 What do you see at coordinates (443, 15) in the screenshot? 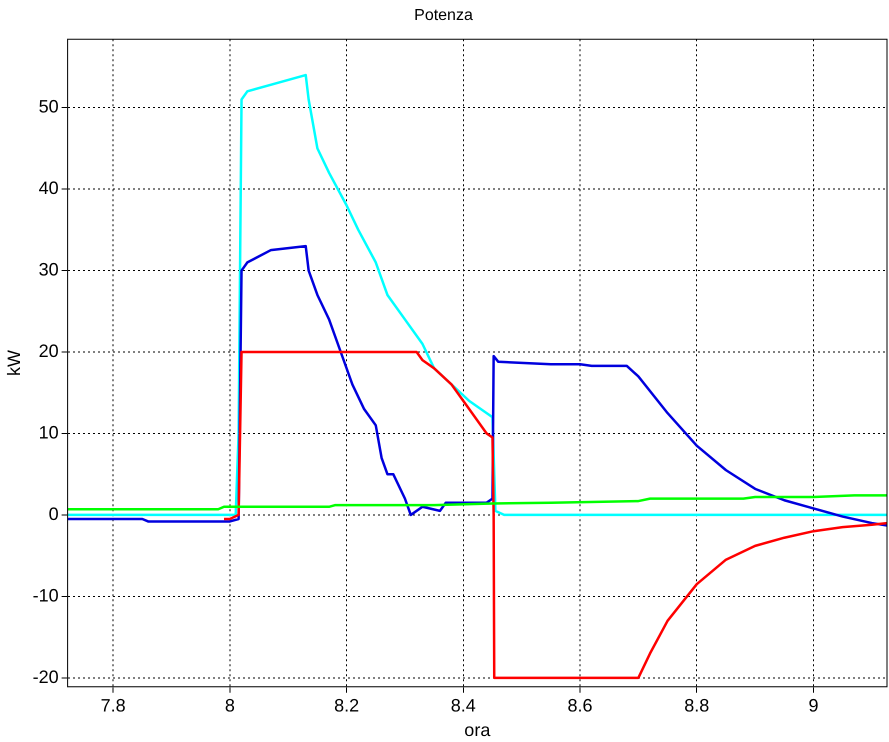
I see `chart-title: Potenza` at bounding box center [443, 15].